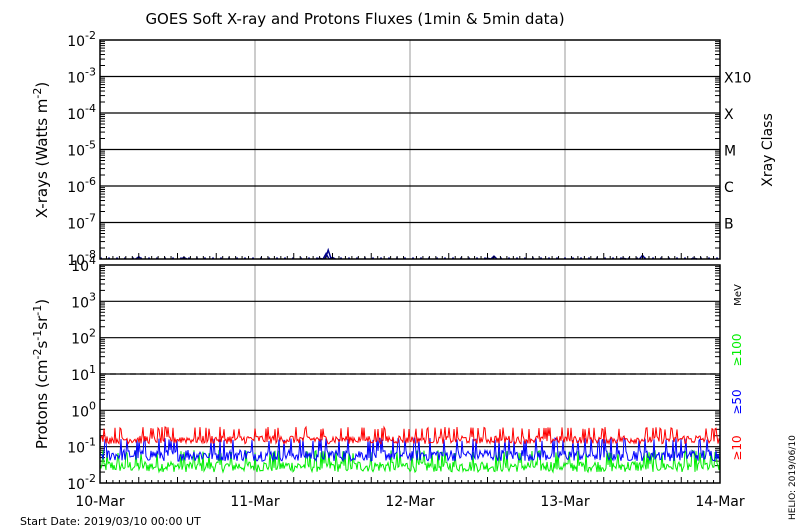  What do you see at coordinates (738, 295) in the screenshot?
I see `energy-unit-label: MeV` at bounding box center [738, 295].